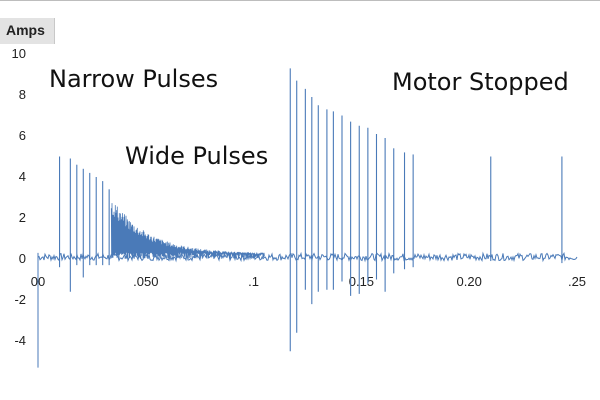 The width and height of the screenshot is (600, 400). What do you see at coordinates (133, 79) in the screenshot?
I see `annotation-label: Narrow Pulses` at bounding box center [133, 79].